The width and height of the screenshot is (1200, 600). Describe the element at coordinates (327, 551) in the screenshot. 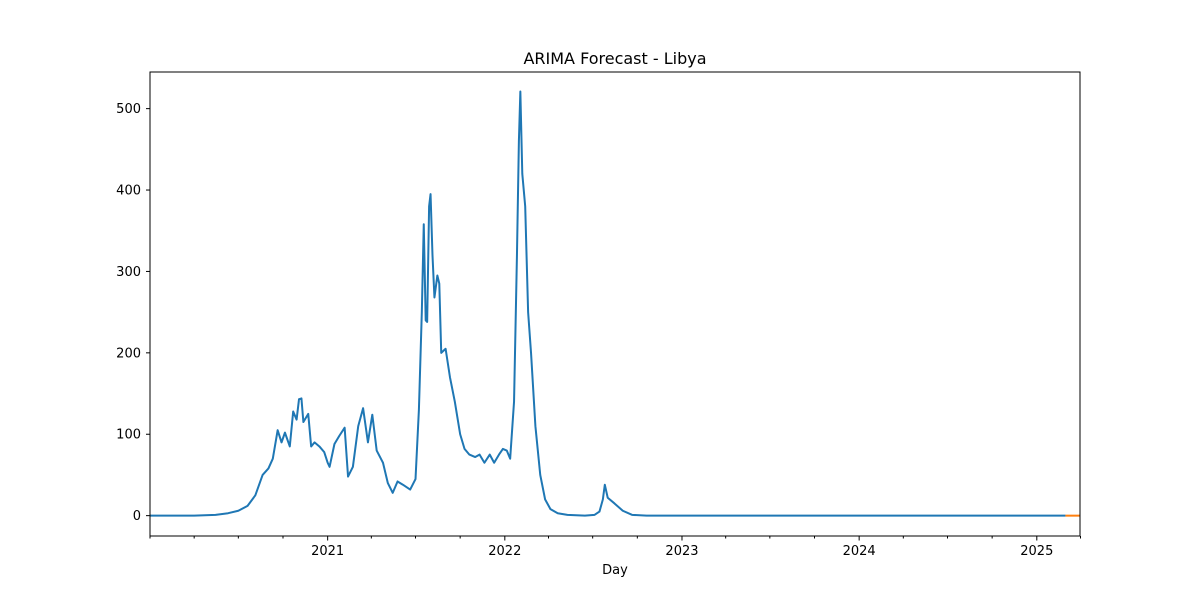

I see `x-tick-label: 2021` at that location.